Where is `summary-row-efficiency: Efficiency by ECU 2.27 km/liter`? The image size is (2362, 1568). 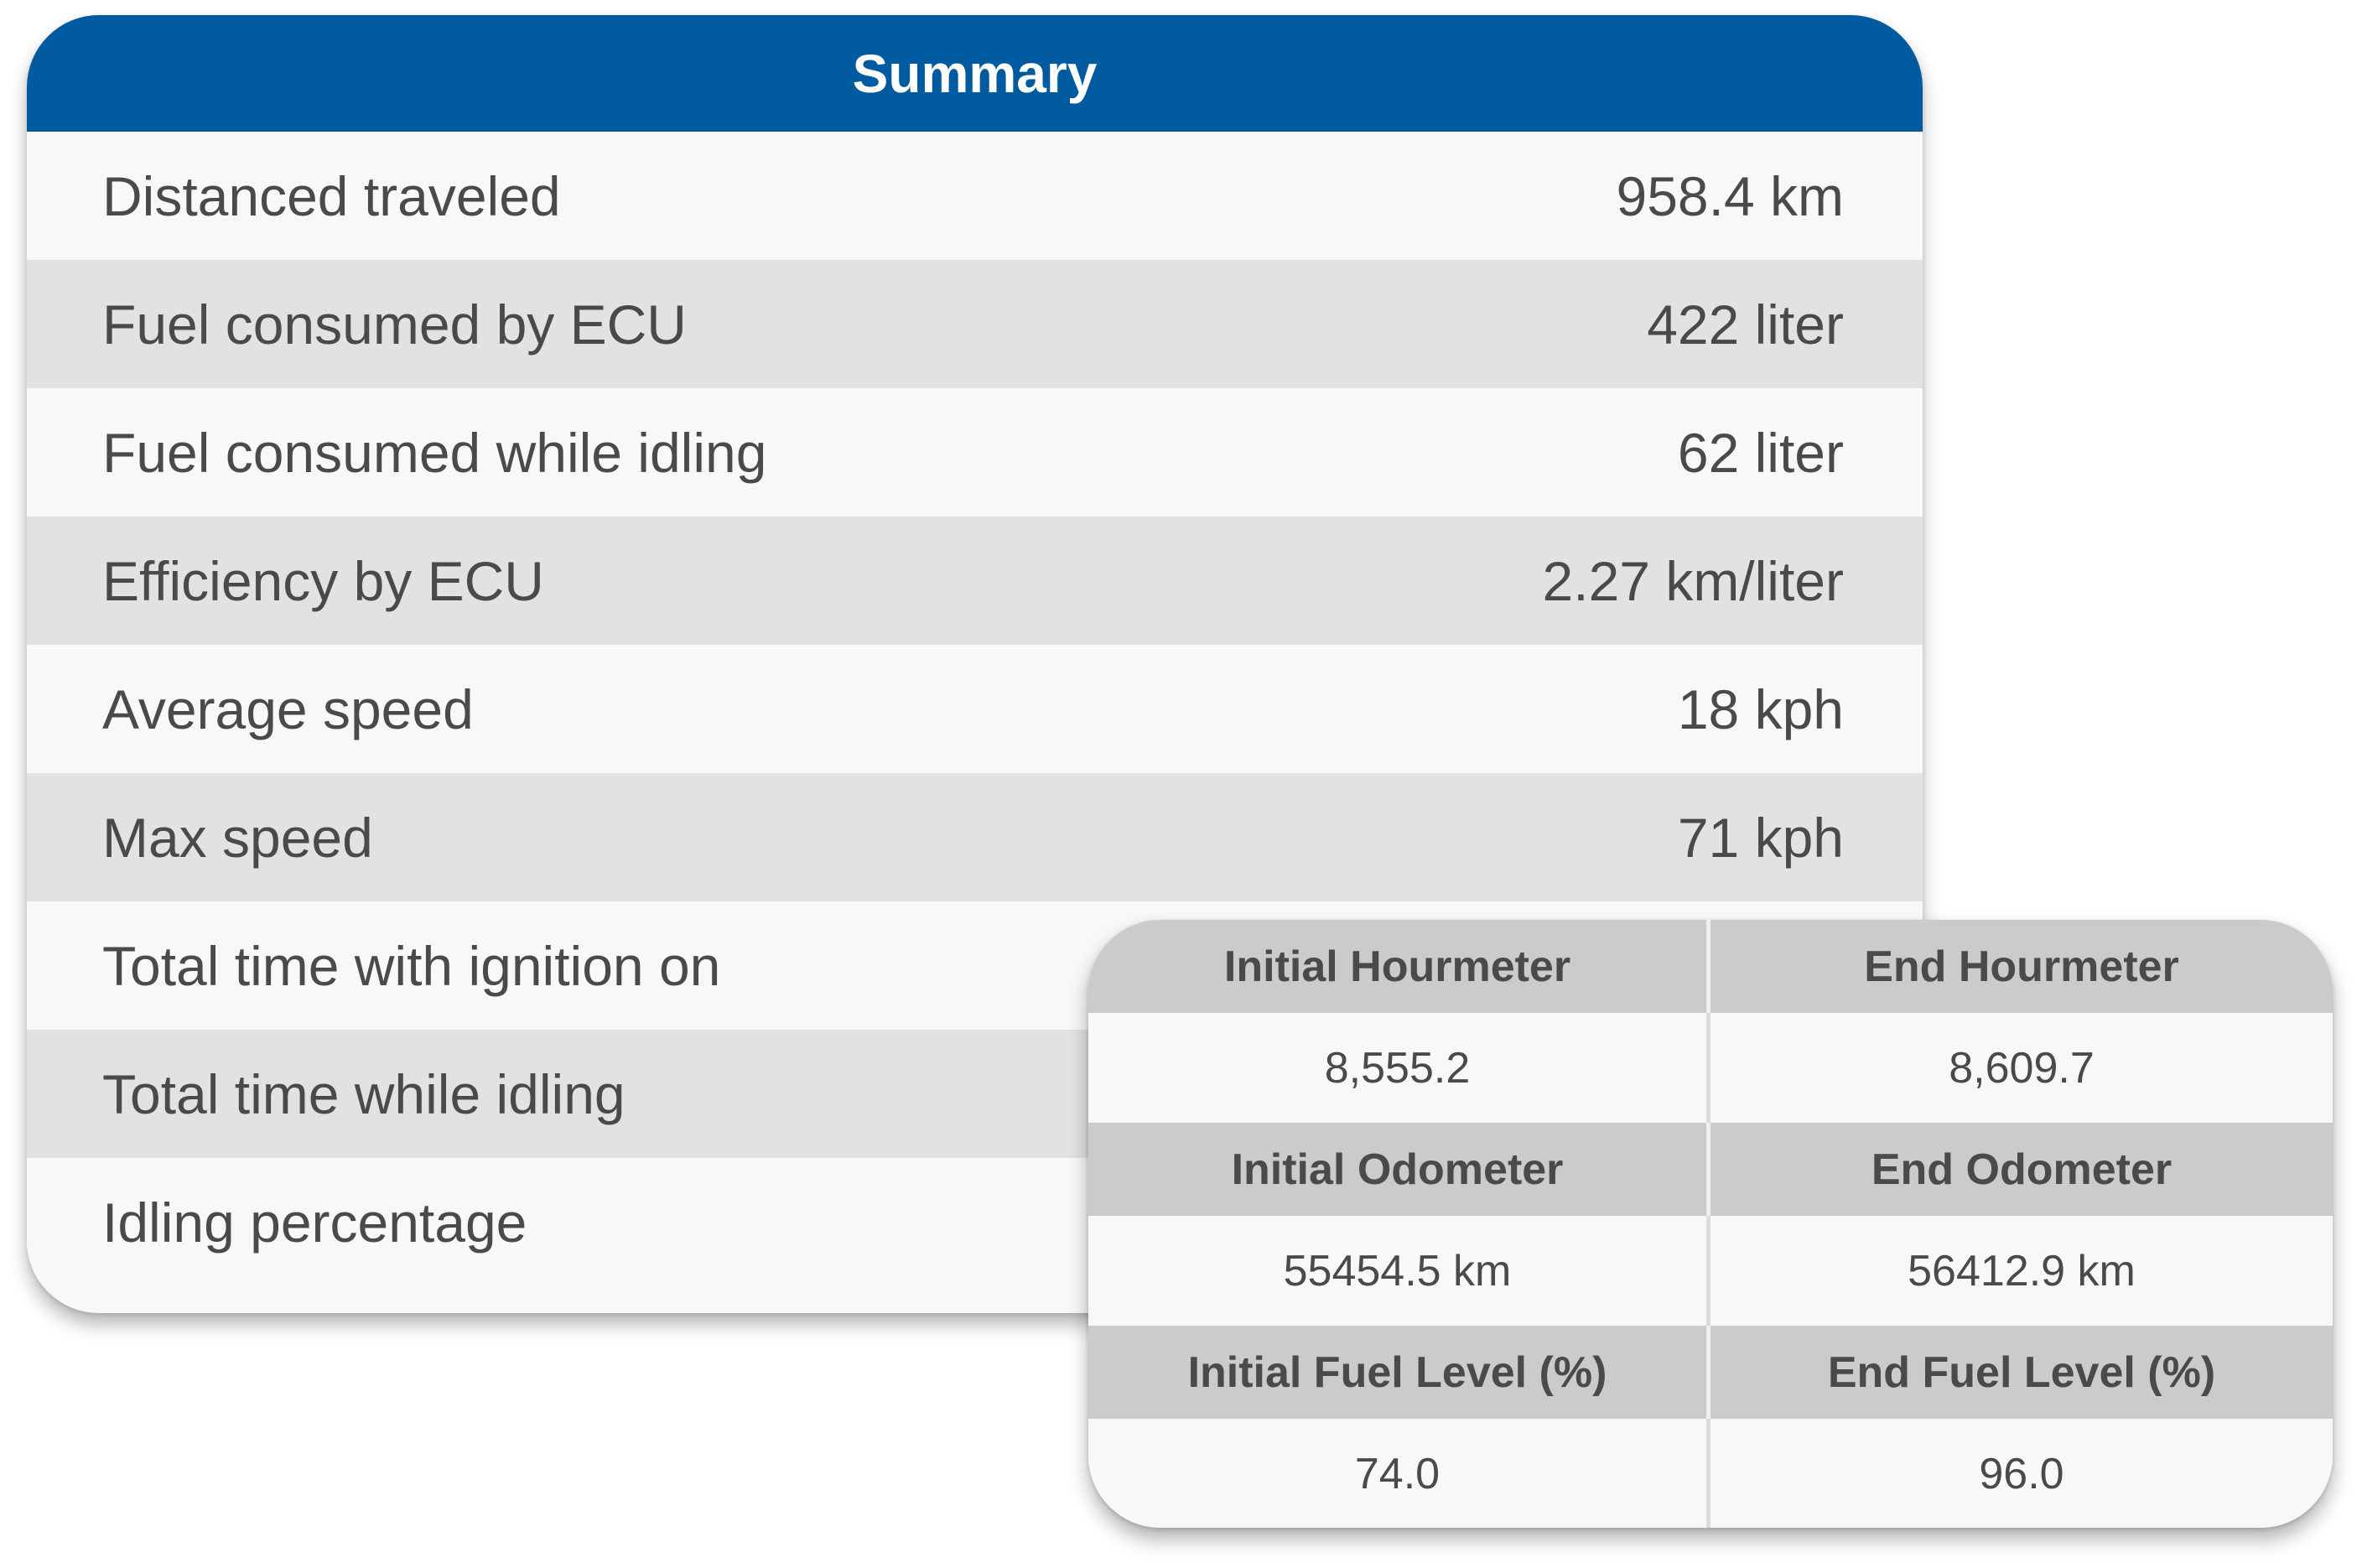
summary-row-efficiency: Efficiency by ECU 2.27 km/liter is located at coordinates (975, 581).